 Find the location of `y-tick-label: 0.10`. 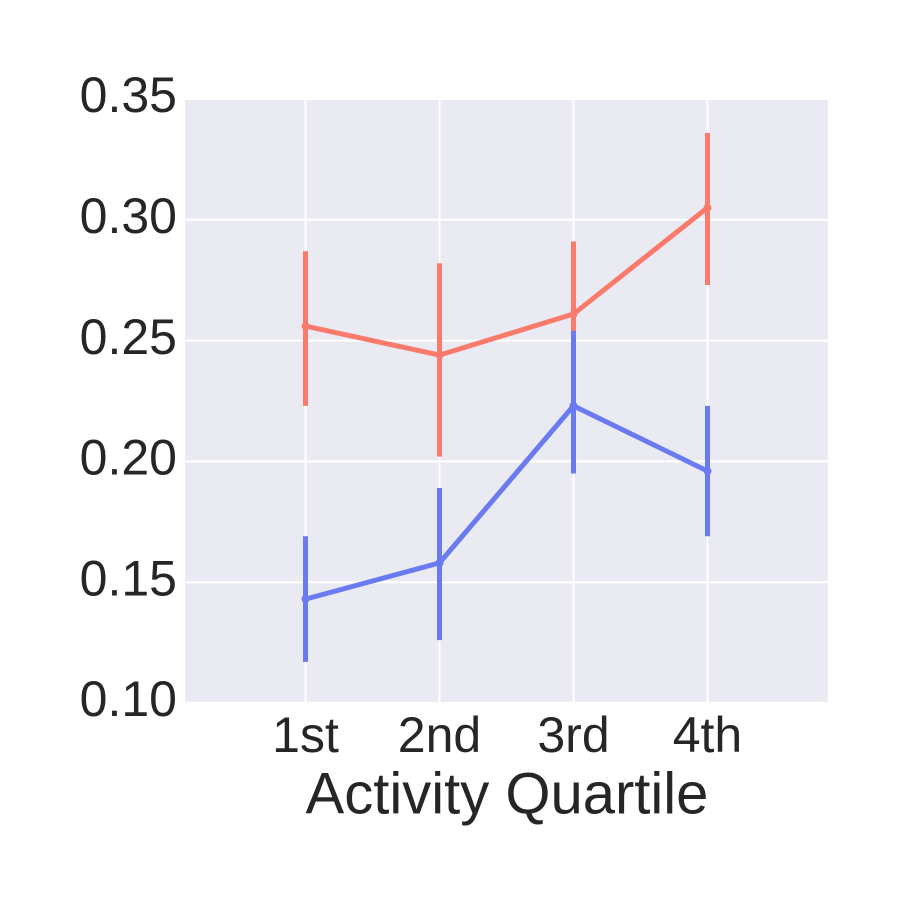

y-tick-label: 0.10 is located at coordinates (128, 699).